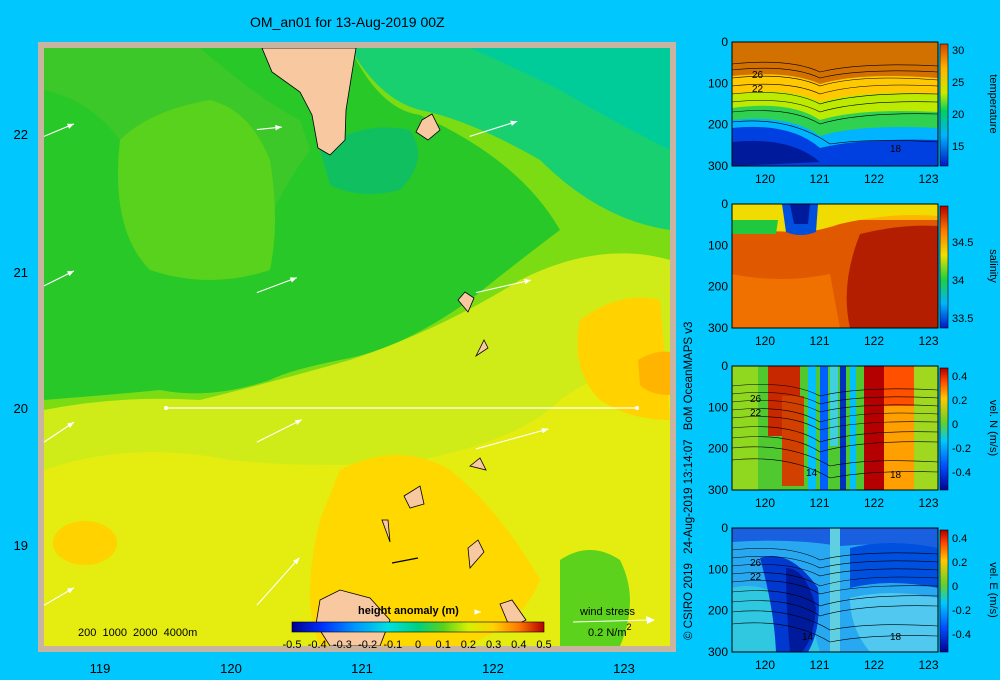 The height and width of the screenshot is (680, 1000). Describe the element at coordinates (21, 545) in the screenshot. I see `map-y-tick: 19` at that location.